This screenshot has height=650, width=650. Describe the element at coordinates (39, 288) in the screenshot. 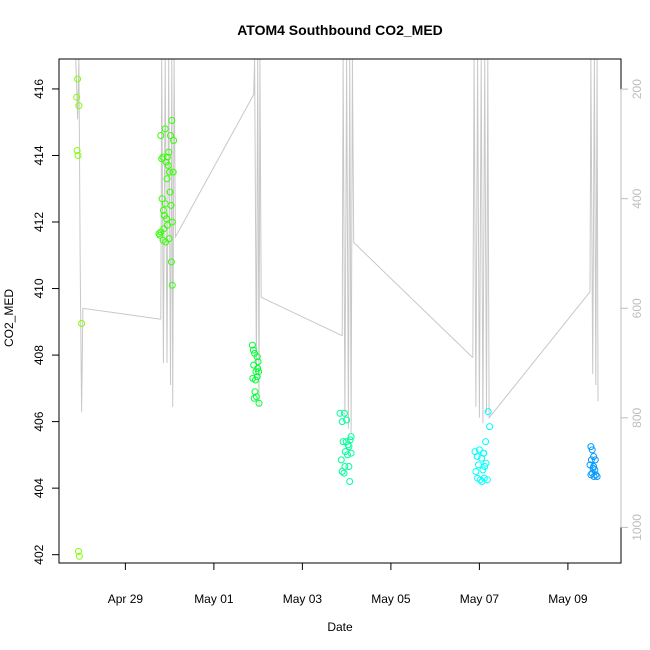

I see `y-tick-label: 410` at that location.